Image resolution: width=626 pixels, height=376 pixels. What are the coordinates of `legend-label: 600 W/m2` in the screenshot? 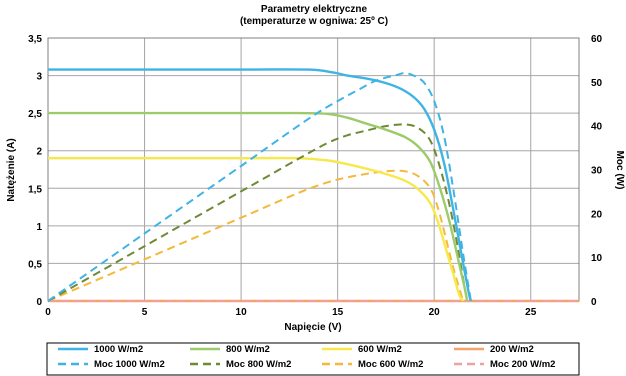 It's located at (380, 349).